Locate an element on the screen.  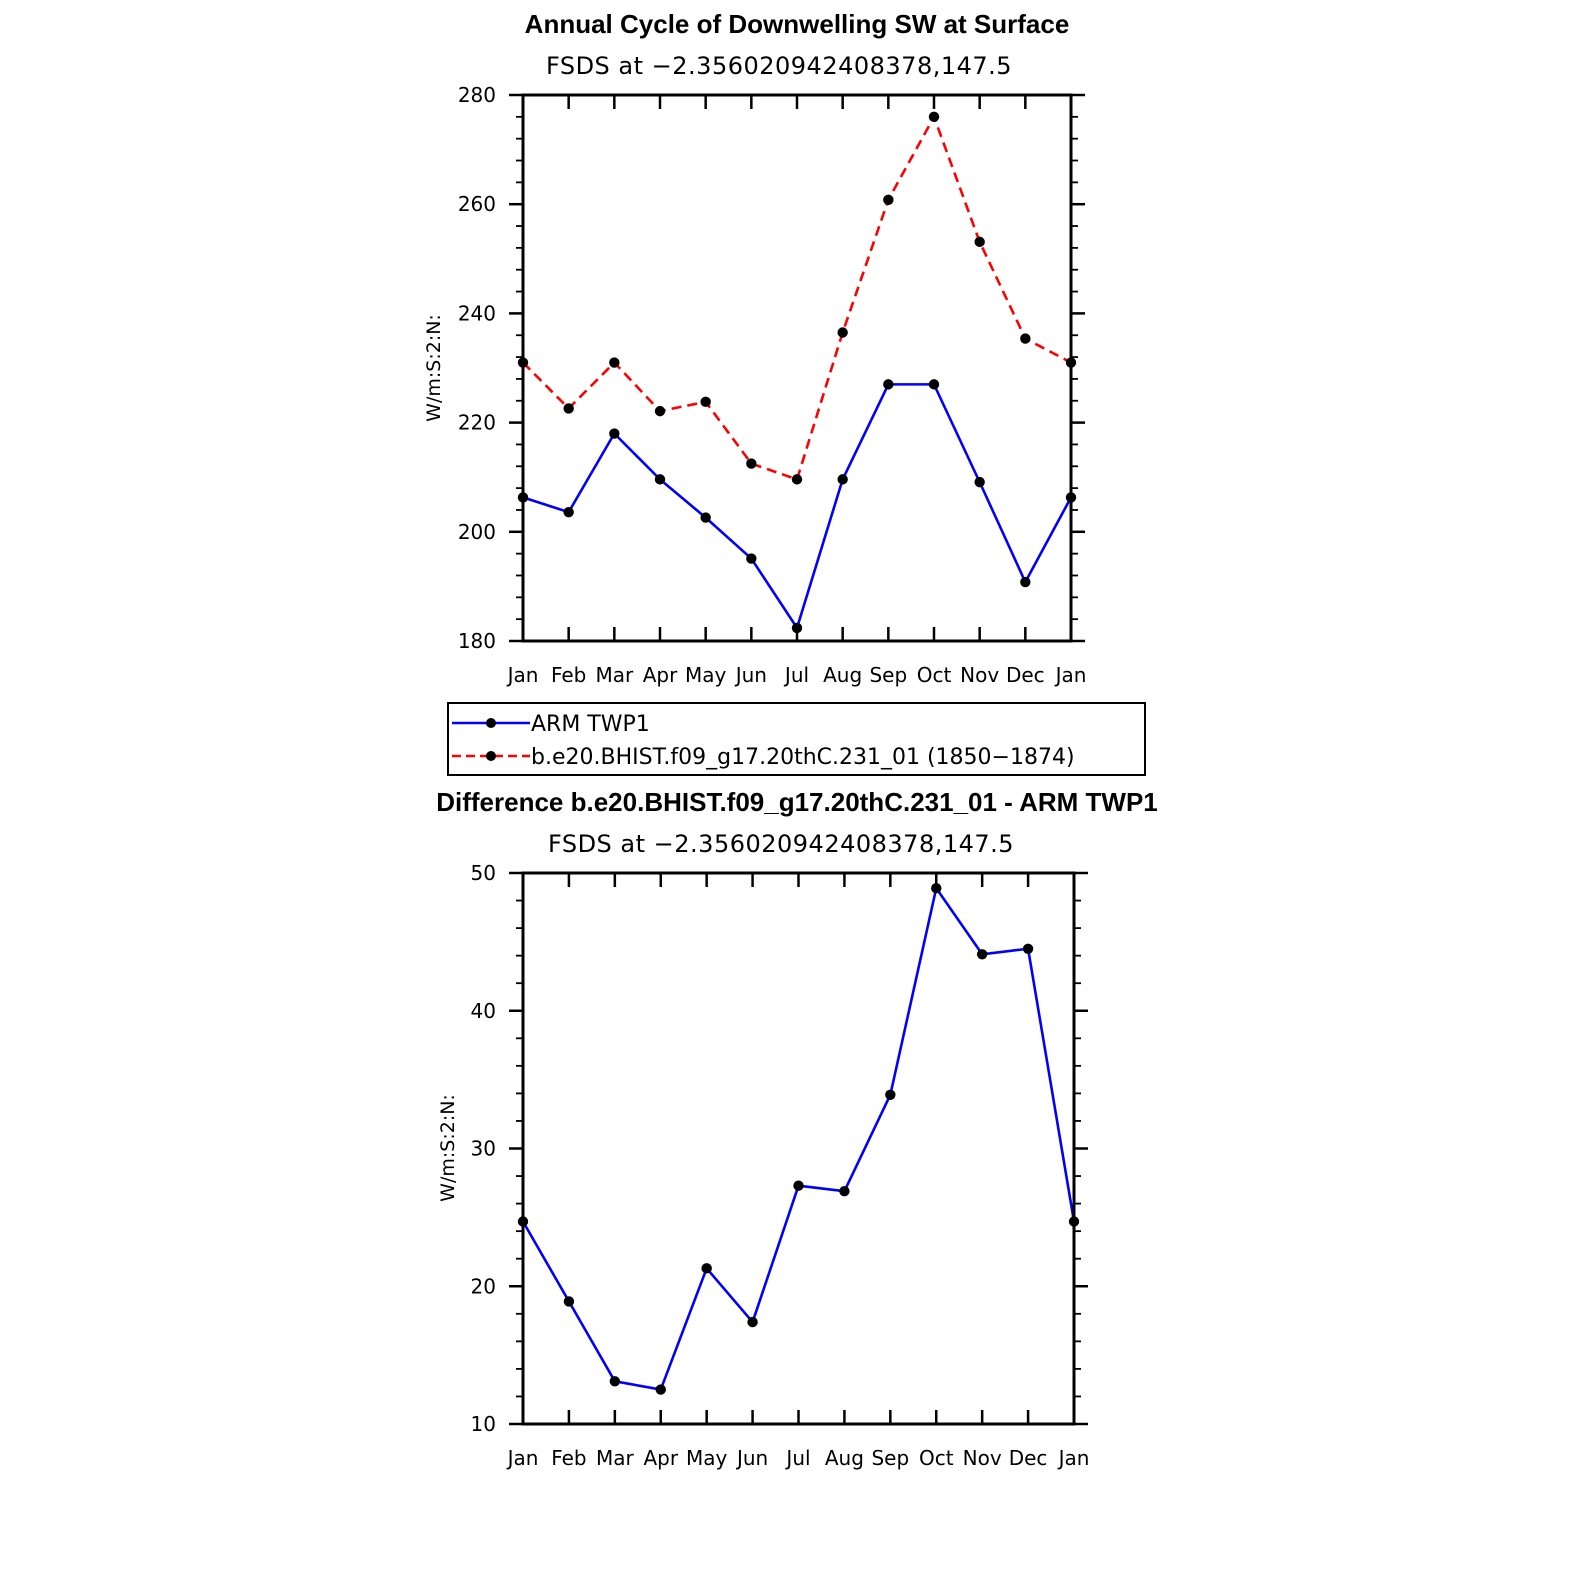
chart2-y-tick-label: 50 is located at coordinates (483, 873).